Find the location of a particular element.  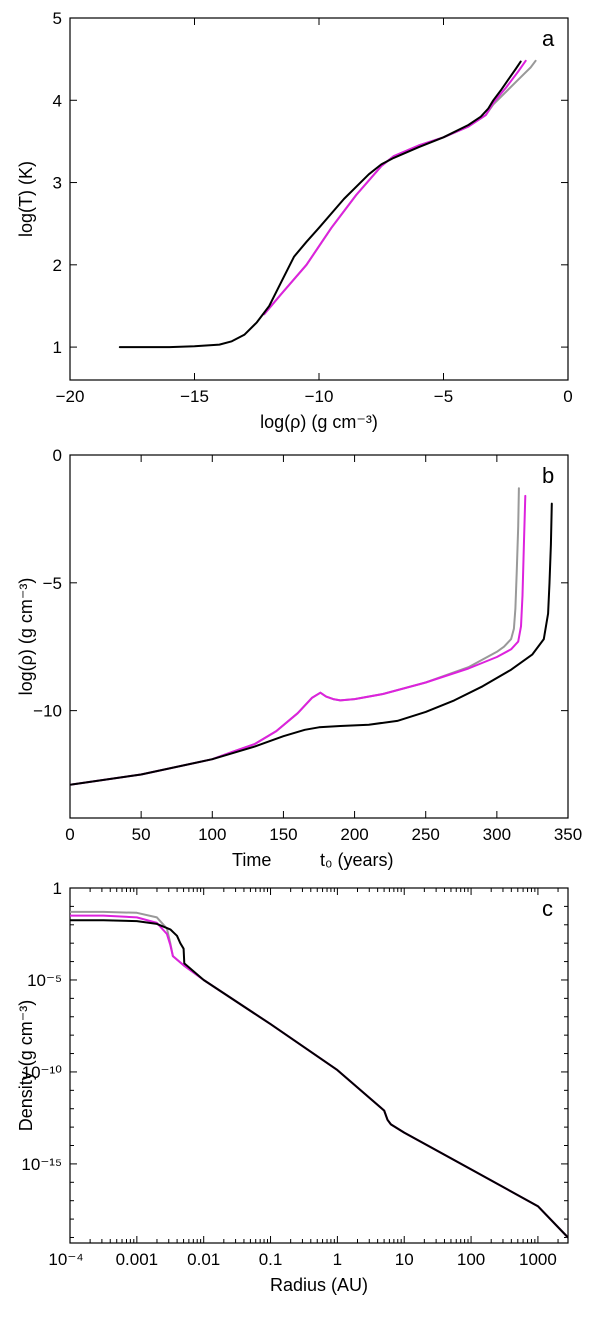

x-tick-label: −15 is located at coordinates (194, 396).